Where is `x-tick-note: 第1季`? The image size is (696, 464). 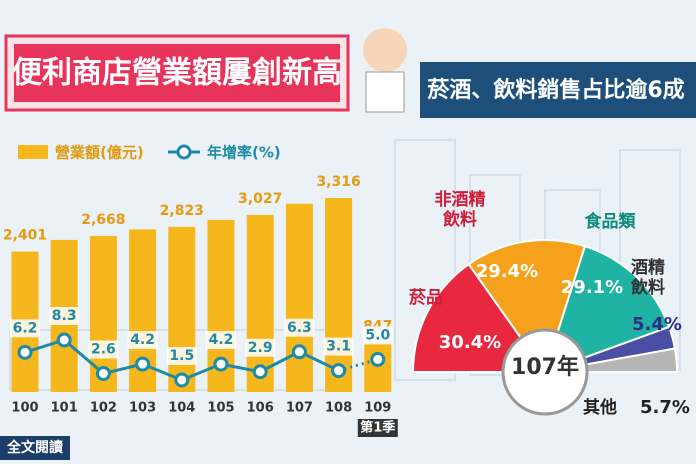
x-tick-note: 第1季 is located at coordinates (377, 428).